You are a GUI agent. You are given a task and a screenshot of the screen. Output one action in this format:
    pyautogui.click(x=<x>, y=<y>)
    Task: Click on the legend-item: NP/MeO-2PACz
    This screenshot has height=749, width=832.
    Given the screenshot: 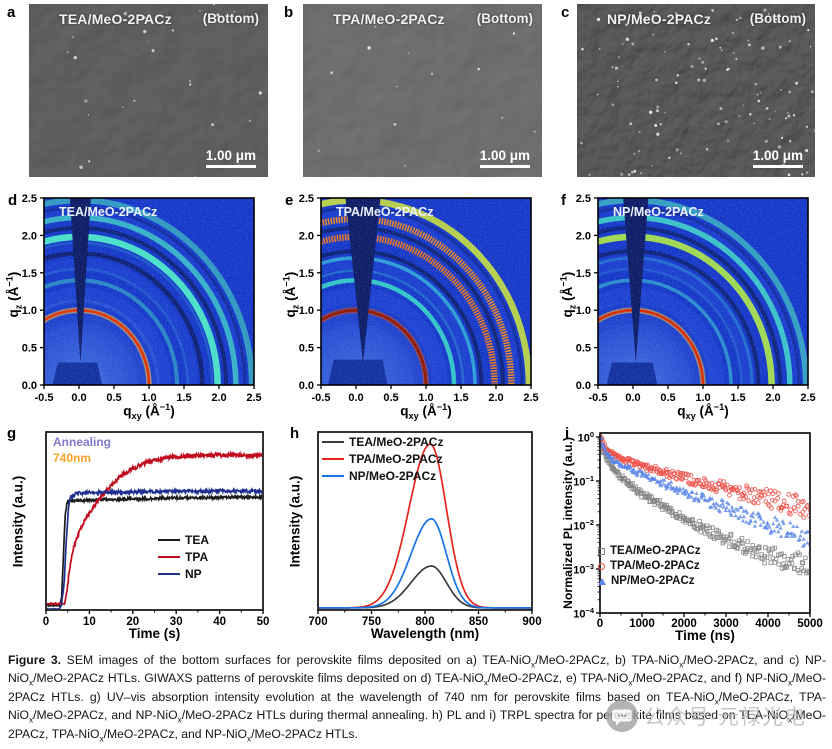 What is the action you would take?
    pyautogui.click(x=649, y=581)
    